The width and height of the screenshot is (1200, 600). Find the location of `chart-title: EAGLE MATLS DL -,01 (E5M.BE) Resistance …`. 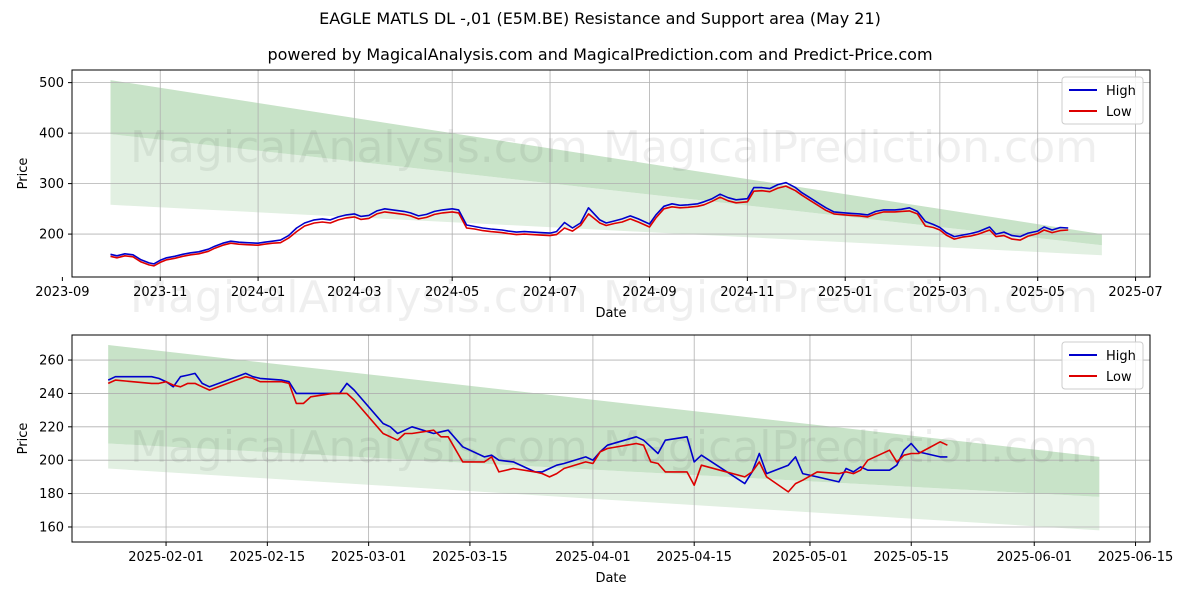

chart-title: EAGLE MATLS DL -,01 (E5M.BE) Resistance … is located at coordinates (600, 18).